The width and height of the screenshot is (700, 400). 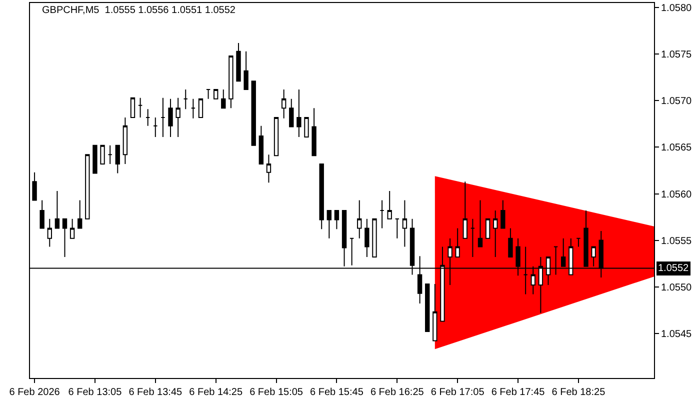 I want to click on y-tick-label: 1.0555, so click(x=676, y=241).